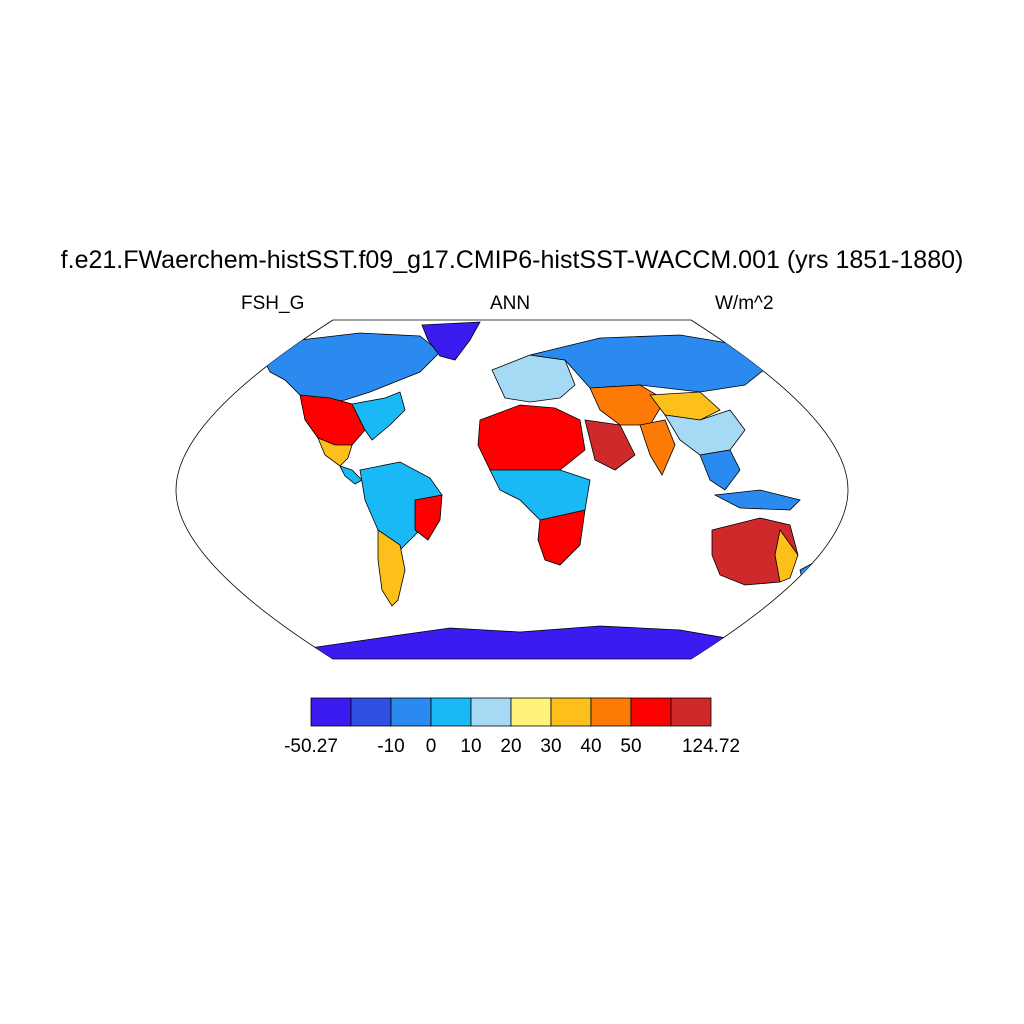 The height and width of the screenshot is (1024, 1024). I want to click on variable-name: FSH_G, so click(273, 303).